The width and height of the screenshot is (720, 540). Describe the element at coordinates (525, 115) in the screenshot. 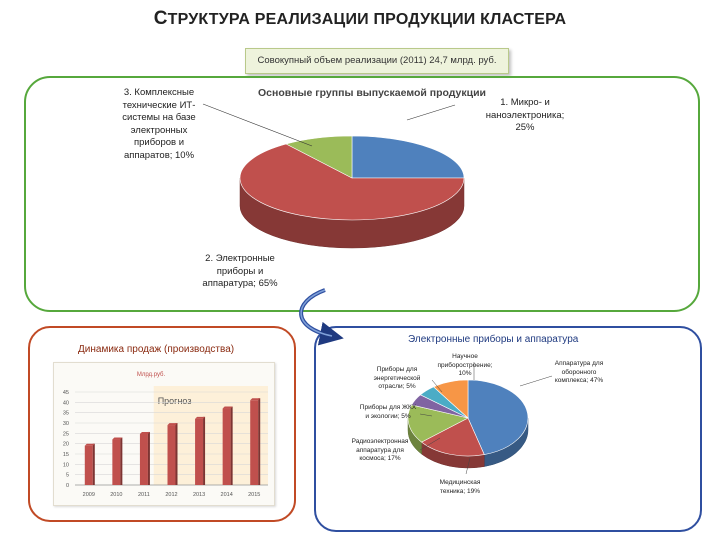

I see `main-groups-label-1: 1. Микро- и наноэлектроника; 25%` at that location.